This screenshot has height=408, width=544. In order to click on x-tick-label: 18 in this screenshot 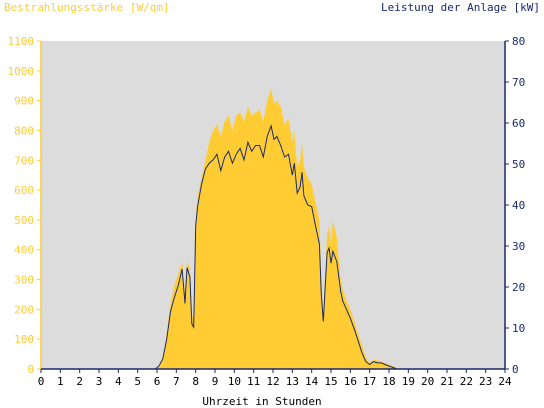, I will do `click(388, 381)`.